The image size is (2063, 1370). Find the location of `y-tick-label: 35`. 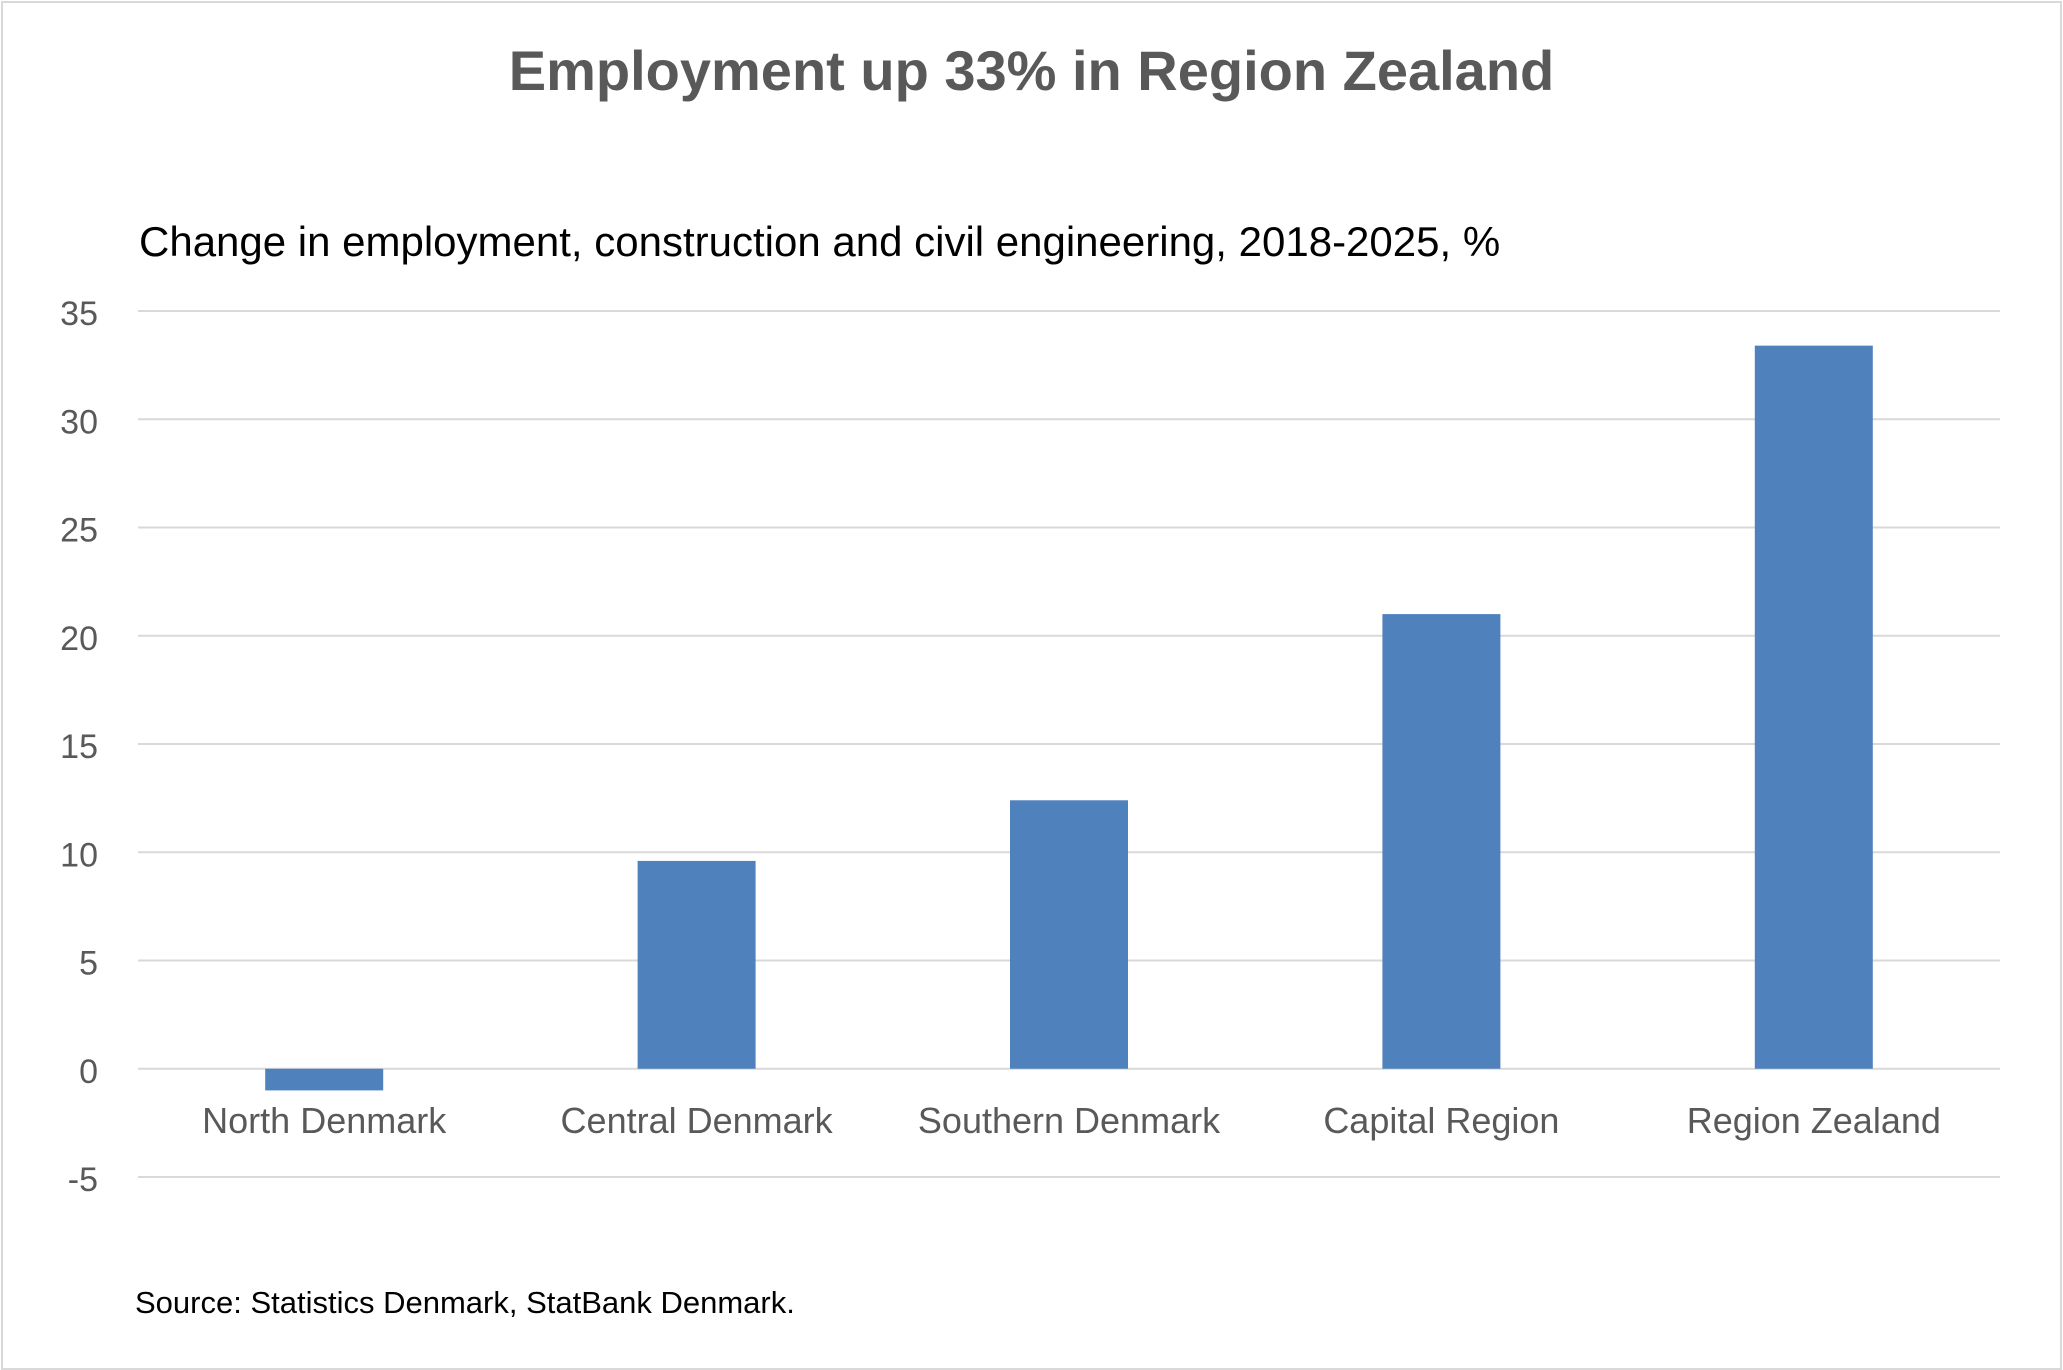

y-tick-label: 35 is located at coordinates (79, 314).